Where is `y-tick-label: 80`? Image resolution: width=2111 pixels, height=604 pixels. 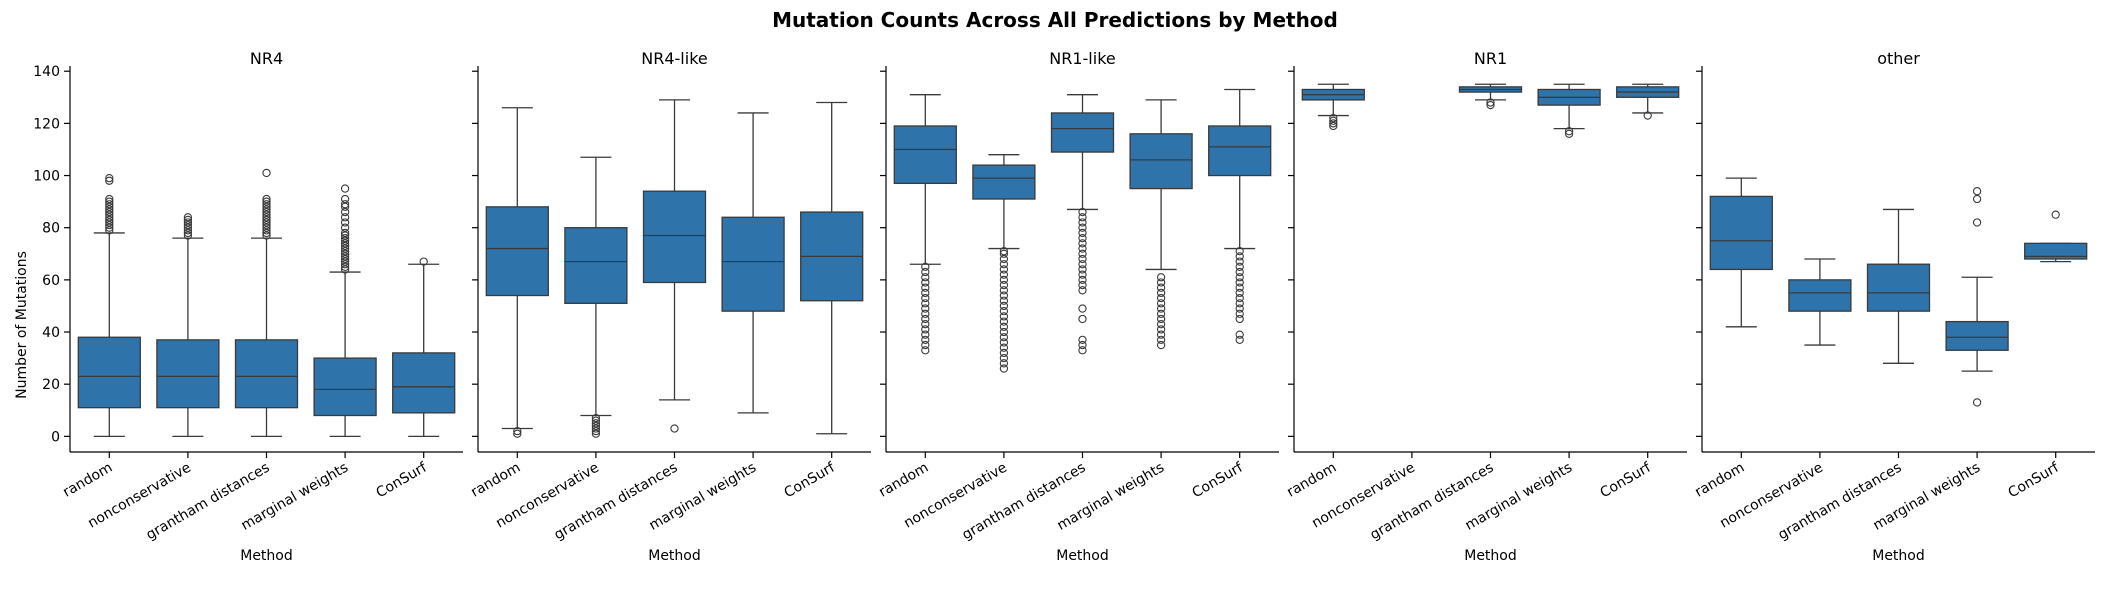
y-tick-label: 80 is located at coordinates (51, 229).